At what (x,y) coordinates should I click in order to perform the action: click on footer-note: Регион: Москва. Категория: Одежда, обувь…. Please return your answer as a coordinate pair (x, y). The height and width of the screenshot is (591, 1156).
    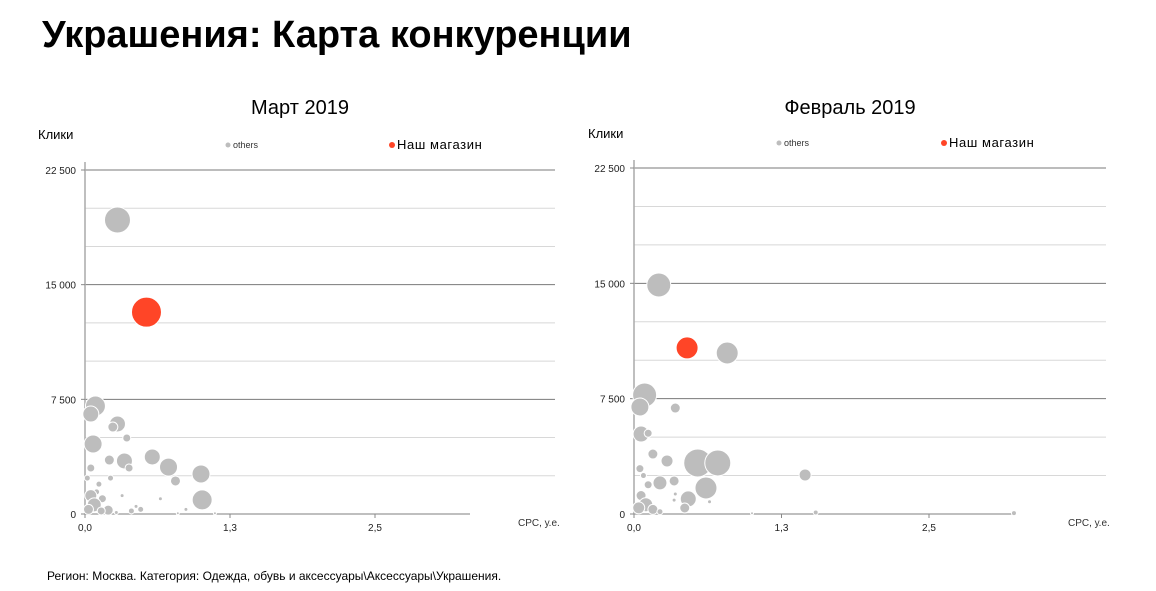
    Looking at the image, I should click on (274, 576).